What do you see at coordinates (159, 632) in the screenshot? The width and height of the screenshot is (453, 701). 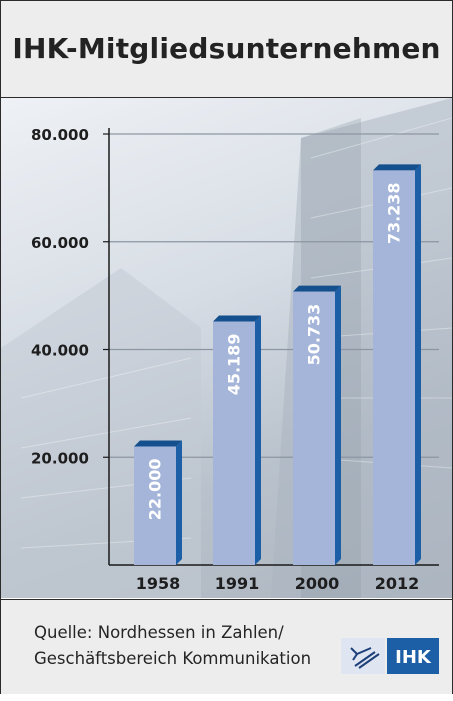 I see `source-line-1: Quelle: Nordhessen in Zahlen/` at bounding box center [159, 632].